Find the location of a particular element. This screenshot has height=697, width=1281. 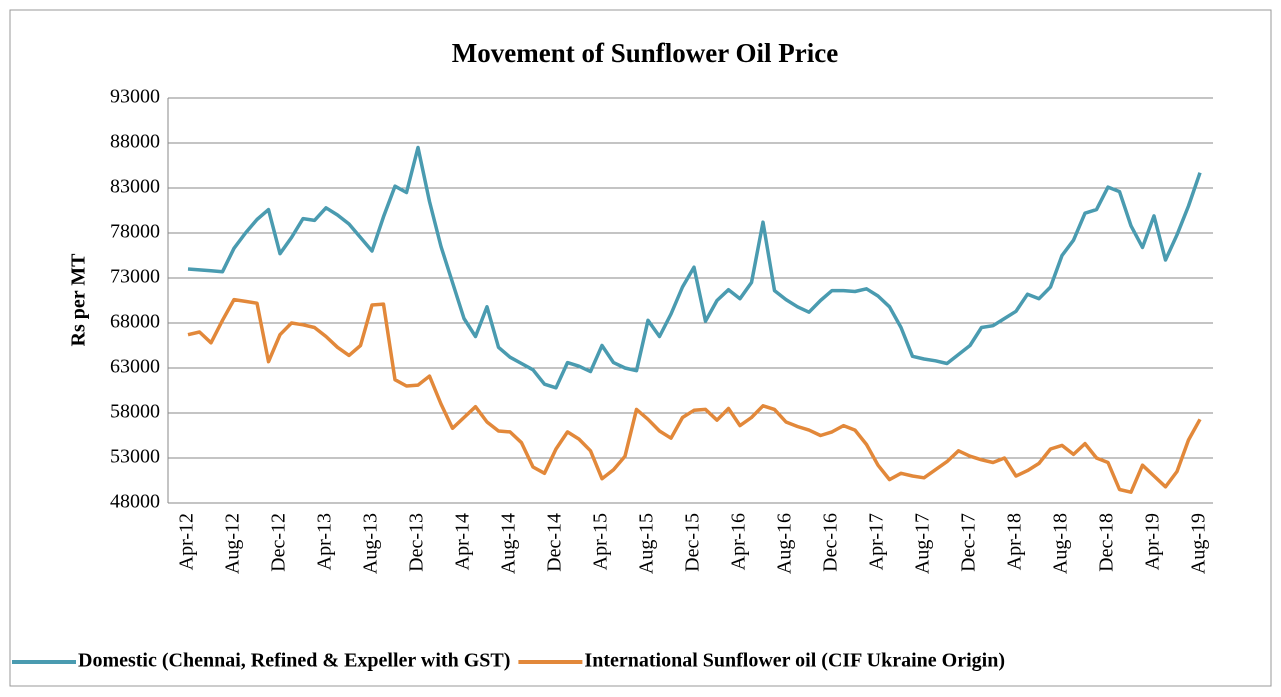

x-tick-label: Aug-19 is located at coordinates (1199, 543).